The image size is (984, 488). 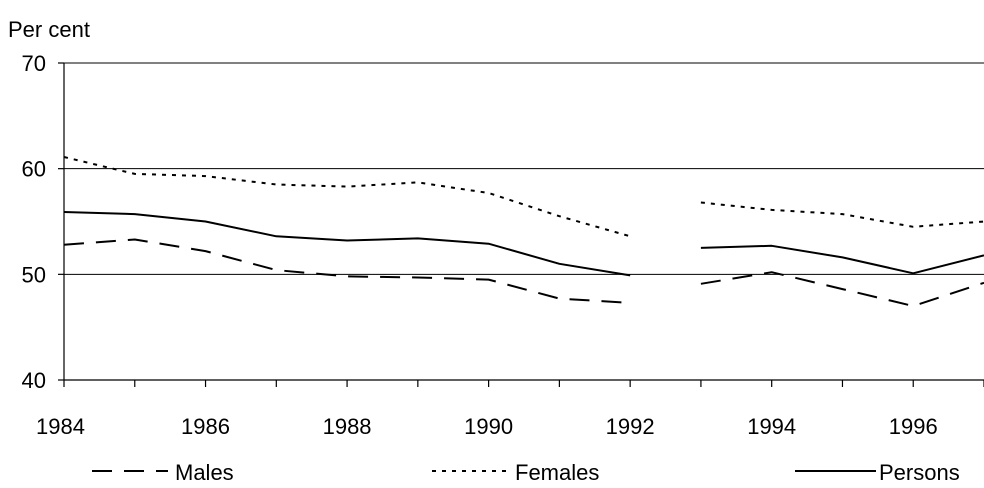 I want to click on legend-item-males: Males, so click(x=163, y=472).